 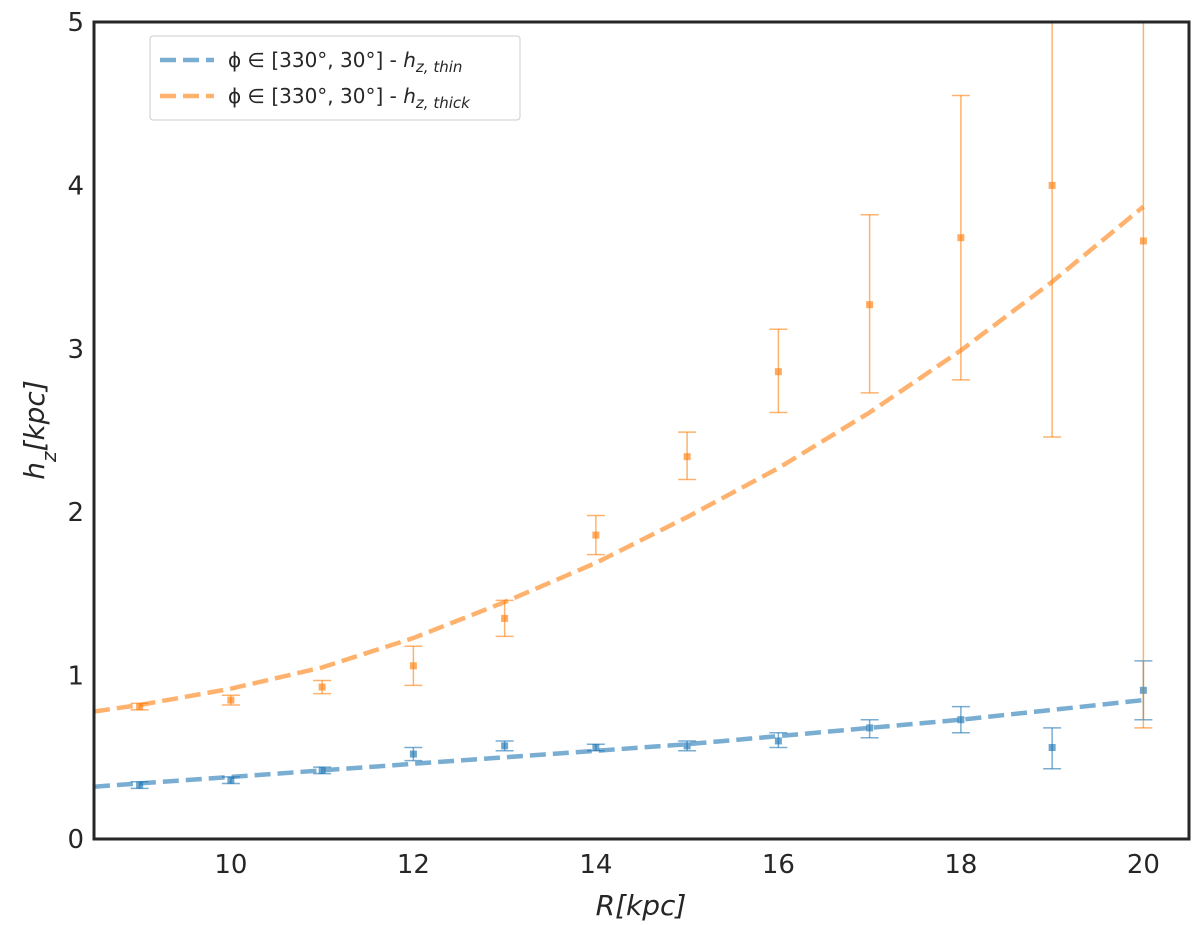 I want to click on y-tick-label: 5, so click(x=75, y=23).